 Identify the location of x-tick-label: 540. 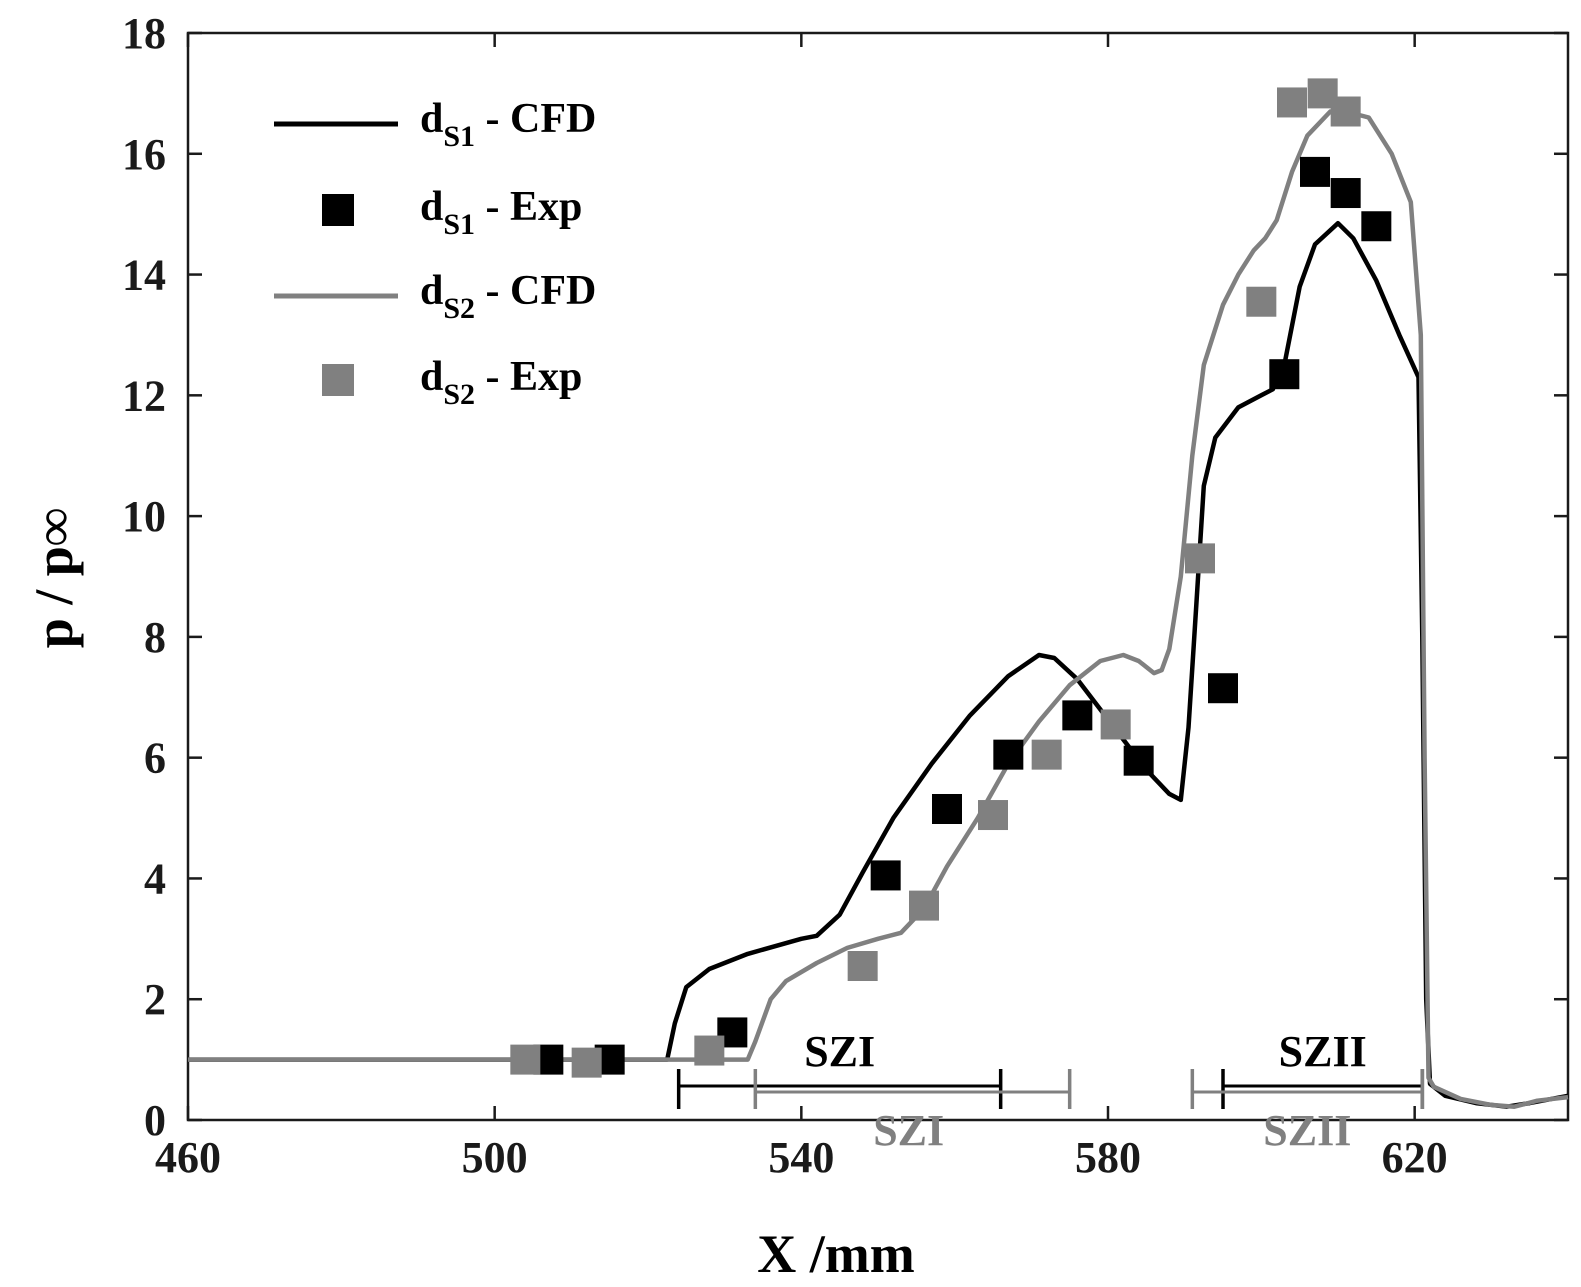
(801, 1157).